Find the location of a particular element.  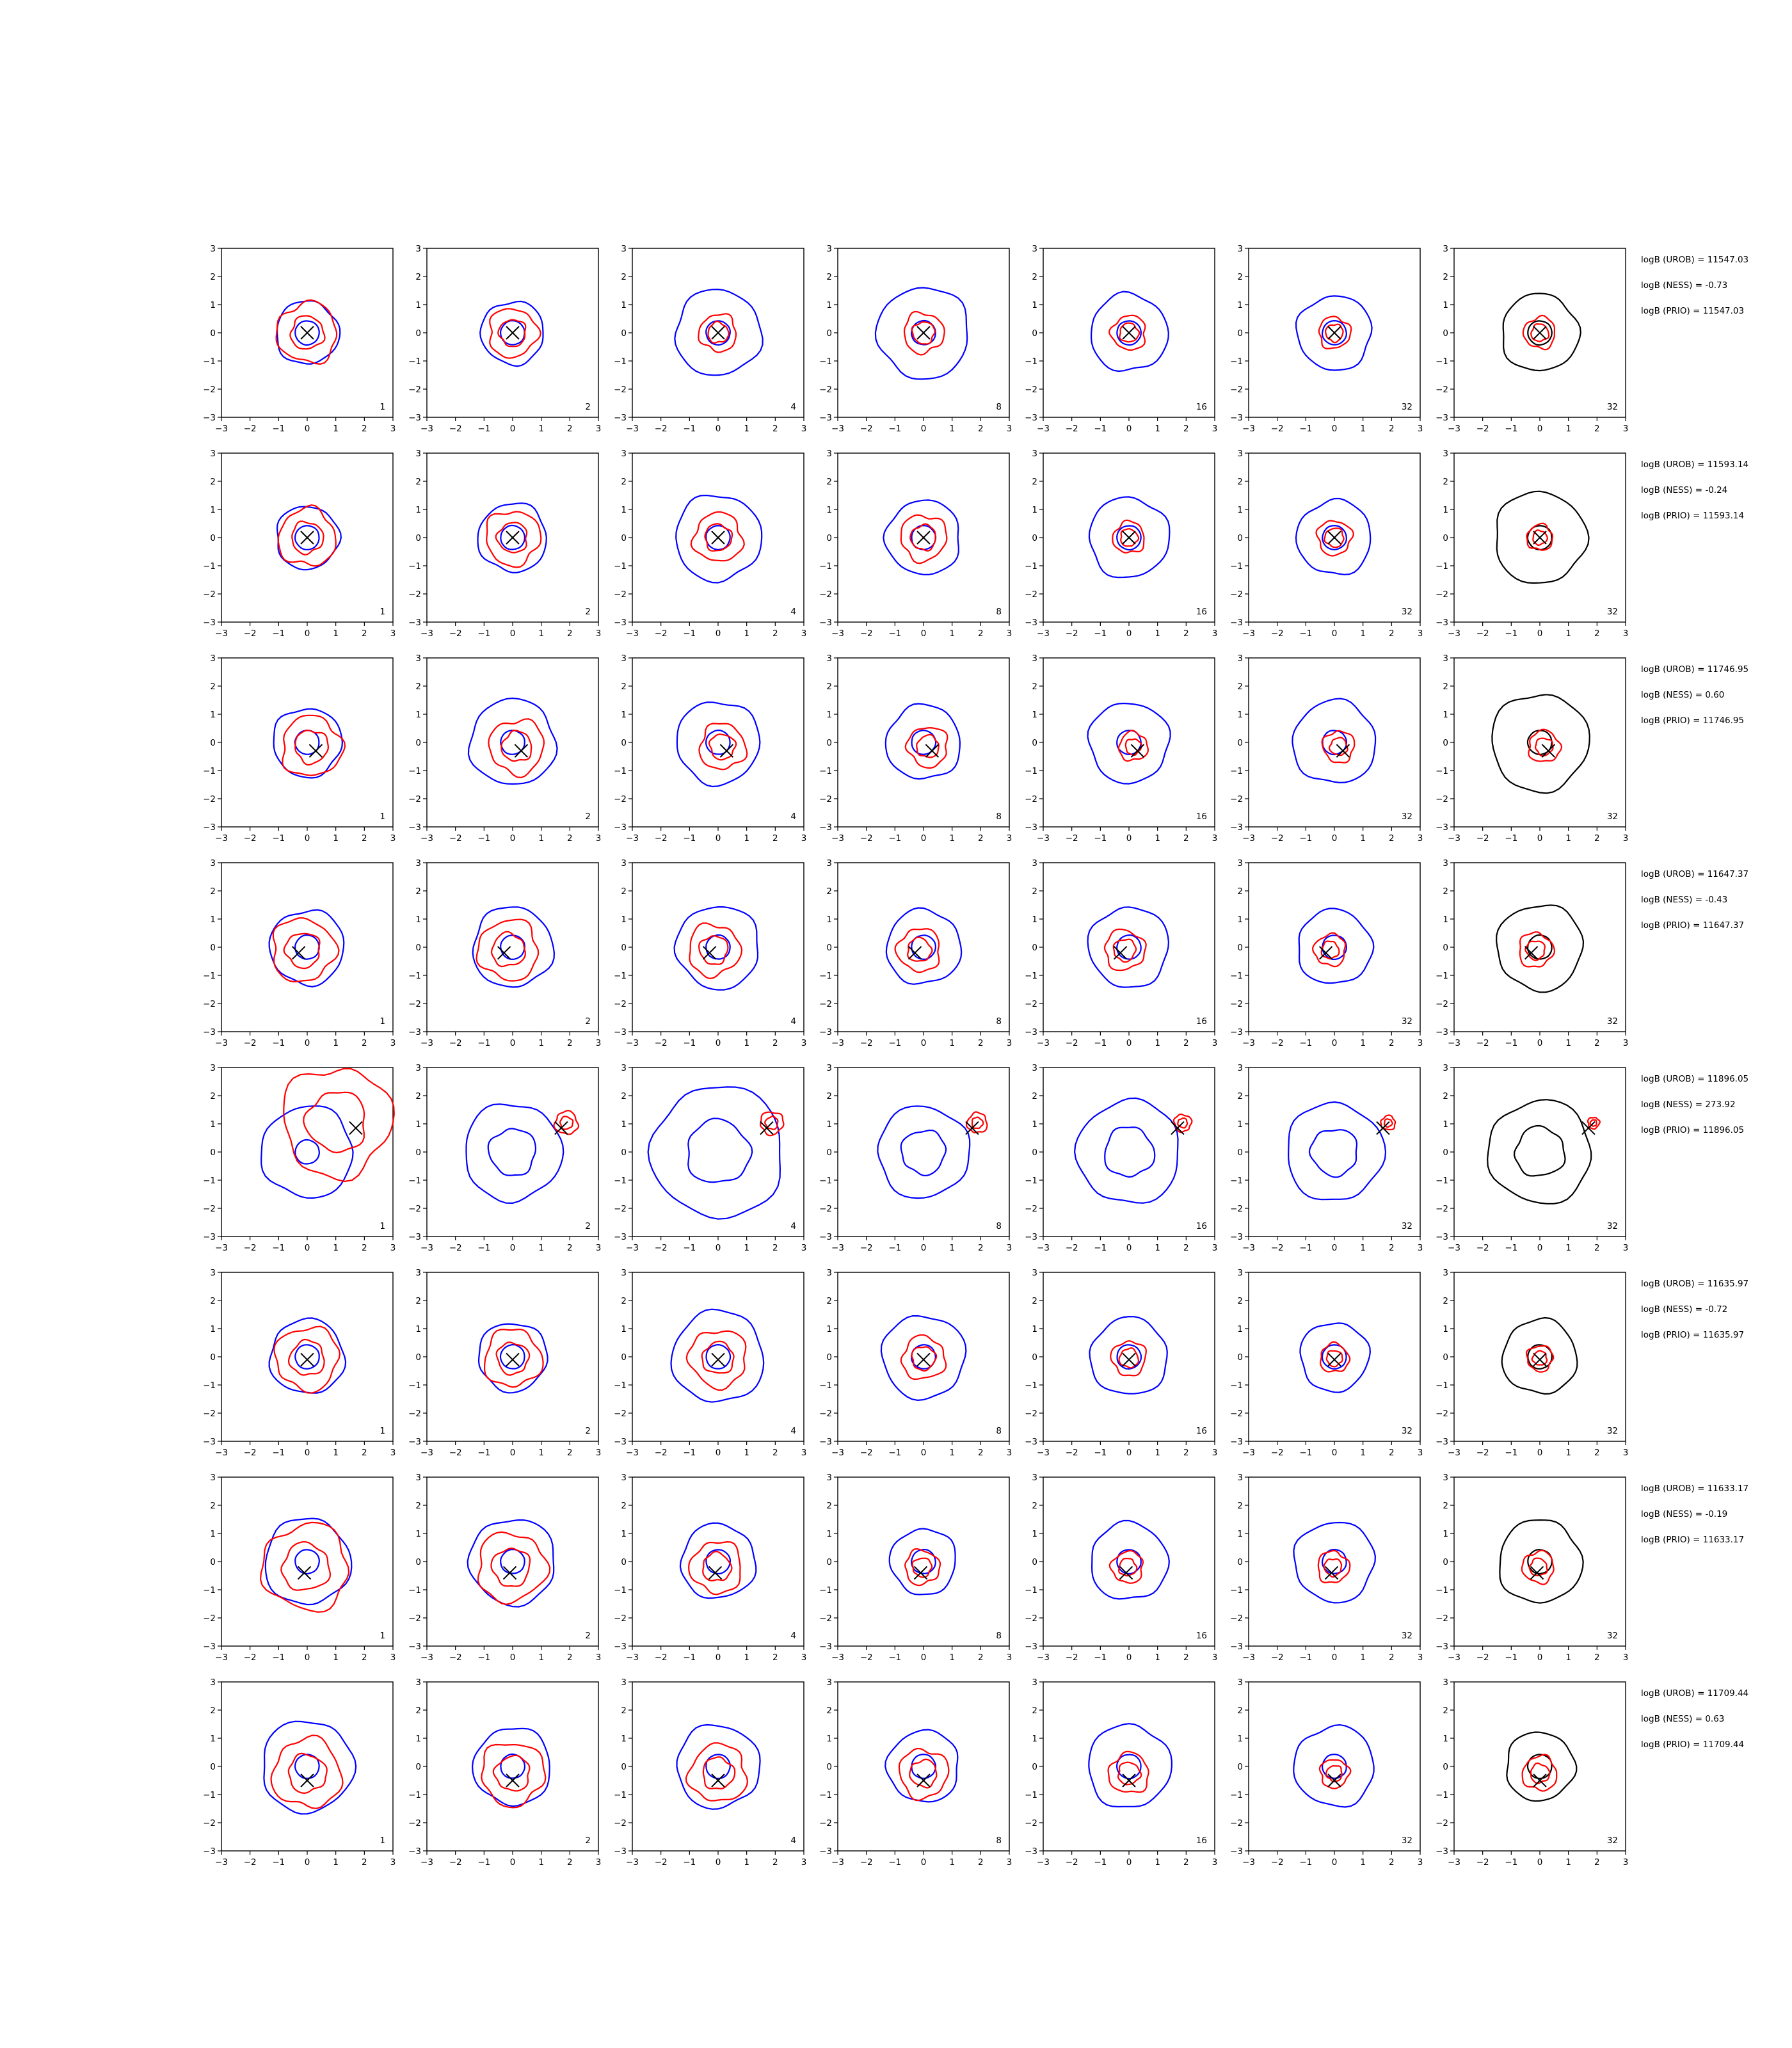

panel-r4-c4: −3−3 −2 −2 −1 −1 0 0 1 1 2 2 3 3 8 is located at coordinates (915, 953).